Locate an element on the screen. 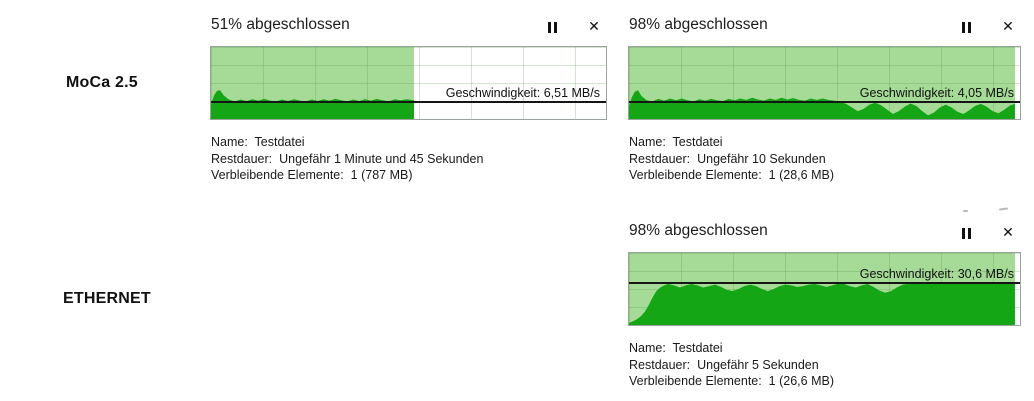 This screenshot has width=1034, height=401. row-label-moca: MoCa 2.5 is located at coordinates (102, 82).